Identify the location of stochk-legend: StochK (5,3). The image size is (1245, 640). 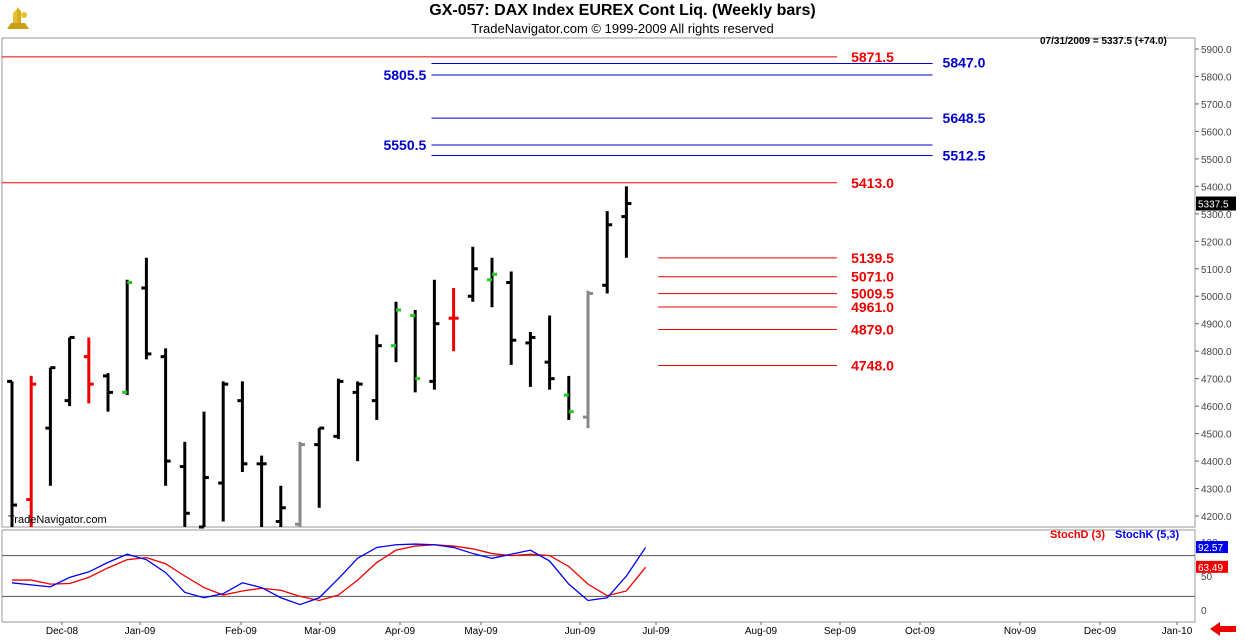
(1147, 535).